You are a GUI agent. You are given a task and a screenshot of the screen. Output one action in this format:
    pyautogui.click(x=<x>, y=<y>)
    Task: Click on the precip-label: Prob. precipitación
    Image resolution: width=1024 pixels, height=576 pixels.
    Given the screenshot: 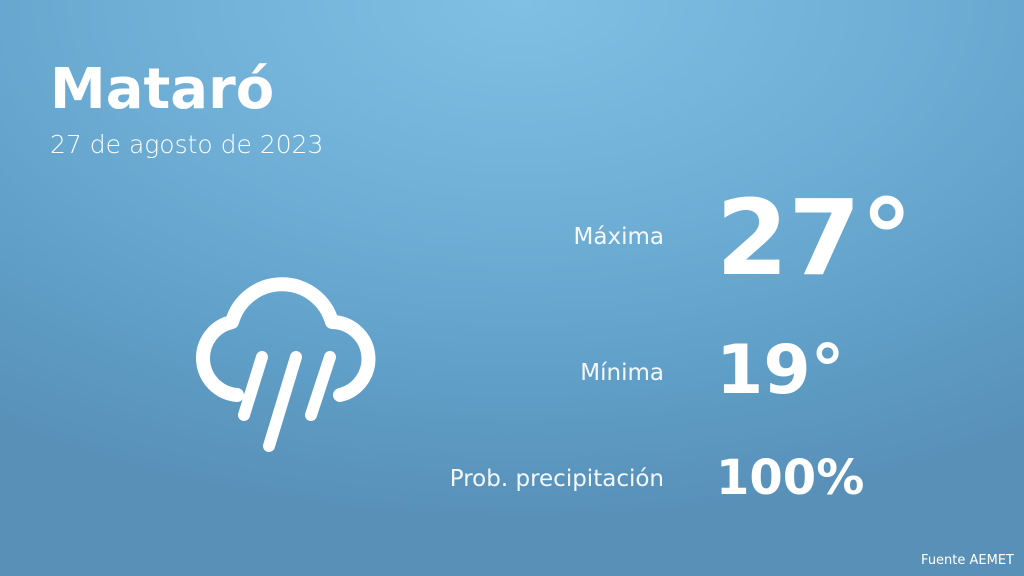 What is the action you would take?
    pyautogui.click(x=556, y=479)
    